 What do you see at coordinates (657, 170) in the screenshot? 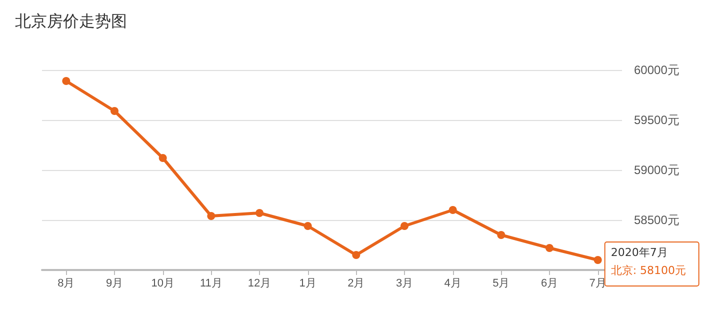
I see `y-tick-label: 59000元` at bounding box center [657, 170].